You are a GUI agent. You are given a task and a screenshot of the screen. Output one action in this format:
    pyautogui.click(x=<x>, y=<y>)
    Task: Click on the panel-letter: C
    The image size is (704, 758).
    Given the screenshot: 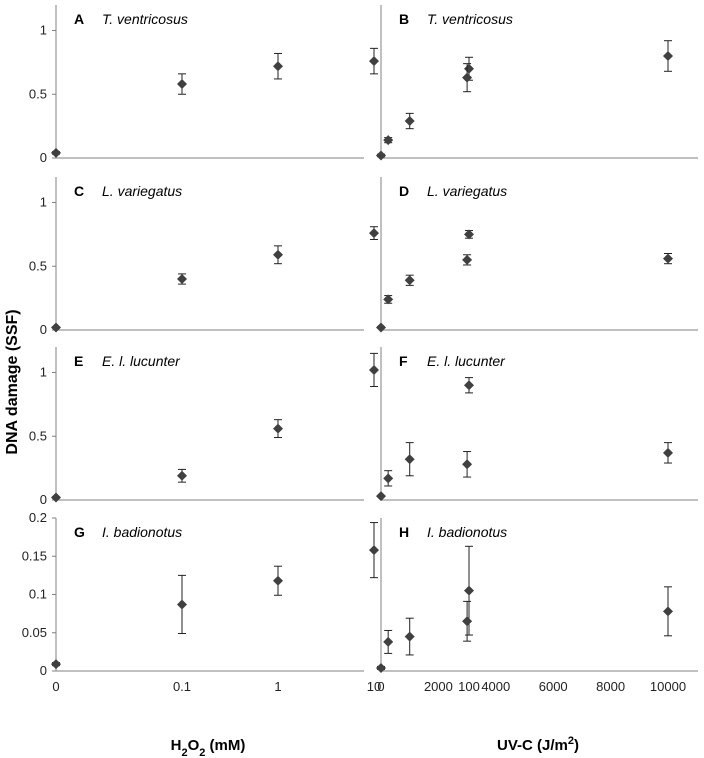 What is the action you would take?
    pyautogui.click(x=79, y=191)
    